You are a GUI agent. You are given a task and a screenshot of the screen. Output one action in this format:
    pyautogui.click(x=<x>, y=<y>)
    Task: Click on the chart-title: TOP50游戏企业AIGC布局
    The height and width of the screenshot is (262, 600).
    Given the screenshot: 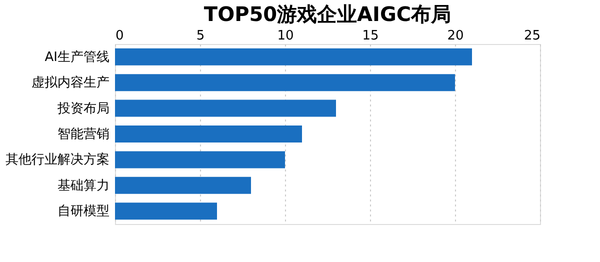 What is the action you would take?
    pyautogui.click(x=328, y=14)
    